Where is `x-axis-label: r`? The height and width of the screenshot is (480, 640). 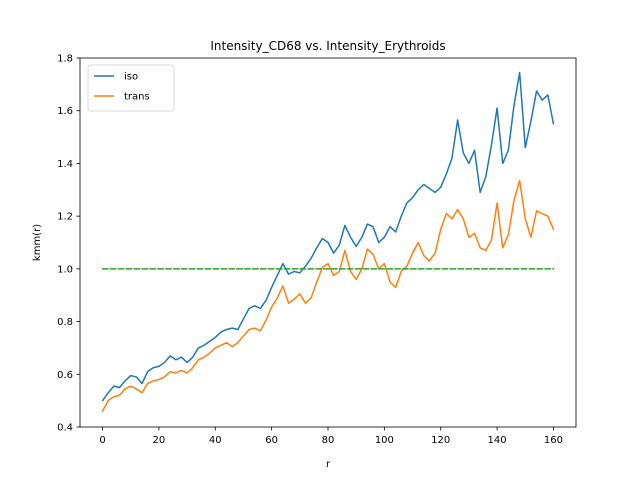
x-axis-label: r is located at coordinates (328, 464).